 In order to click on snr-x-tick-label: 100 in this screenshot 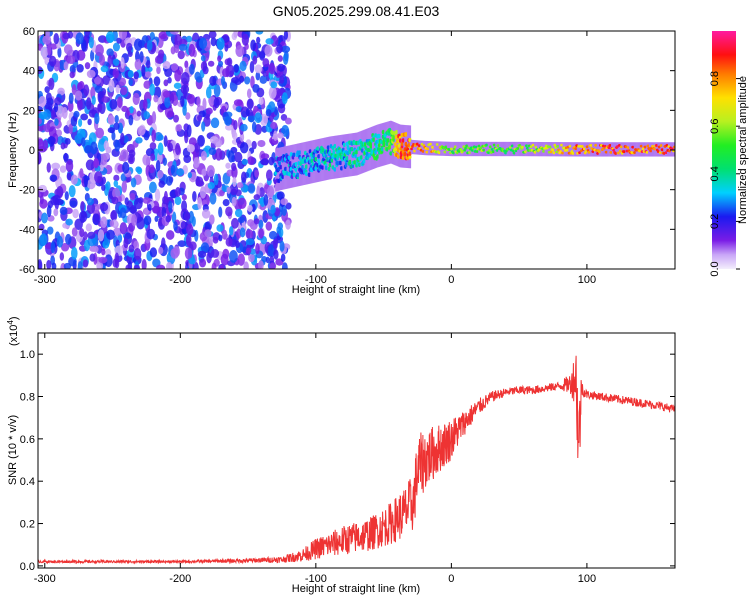, I will do `click(587, 579)`.